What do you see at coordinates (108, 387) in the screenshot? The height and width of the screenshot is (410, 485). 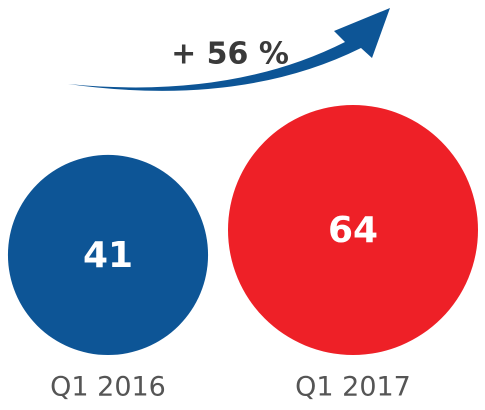 I see `category-label: Q1 2016` at bounding box center [108, 387].